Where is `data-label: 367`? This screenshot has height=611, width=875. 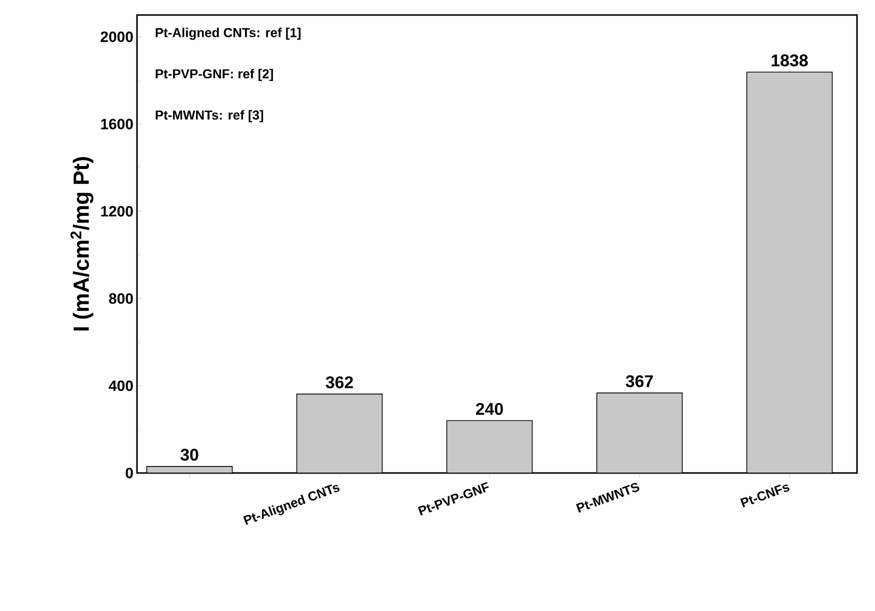 data-label: 367 is located at coordinates (639, 381).